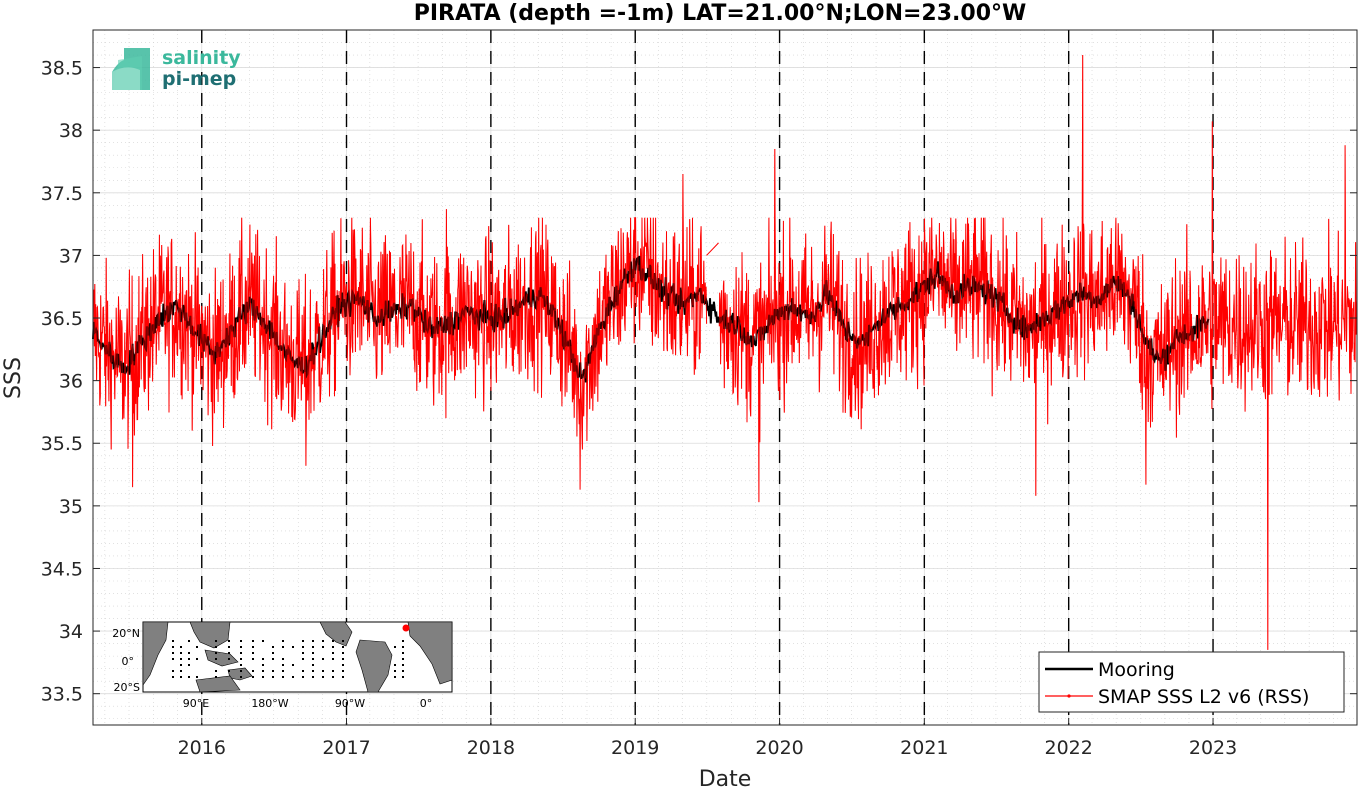 This screenshot has width=1359, height=790. What do you see at coordinates (71, 131) in the screenshot?
I see `y-tick-label: 38` at bounding box center [71, 131].